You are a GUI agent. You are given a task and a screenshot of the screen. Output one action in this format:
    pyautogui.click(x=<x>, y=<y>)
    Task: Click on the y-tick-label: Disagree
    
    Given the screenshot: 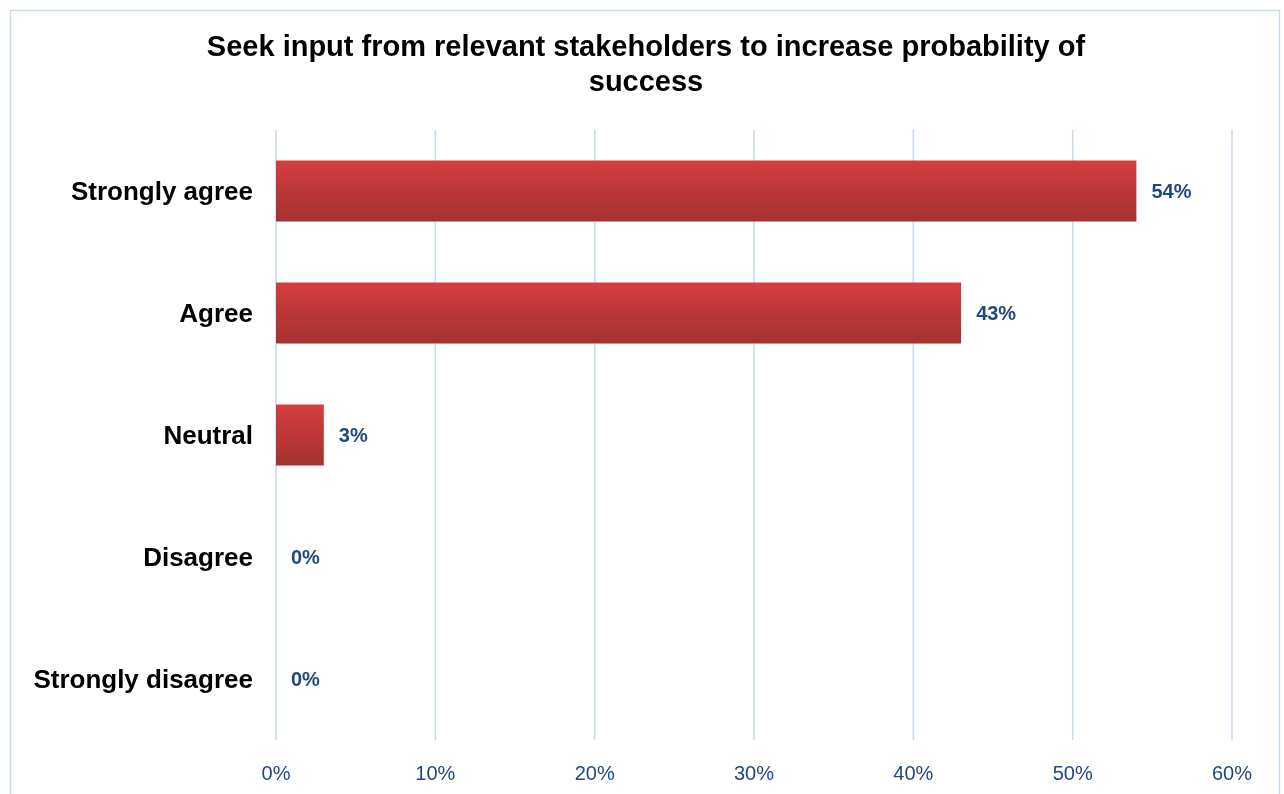 What is the action you would take?
    pyautogui.click(x=198, y=557)
    